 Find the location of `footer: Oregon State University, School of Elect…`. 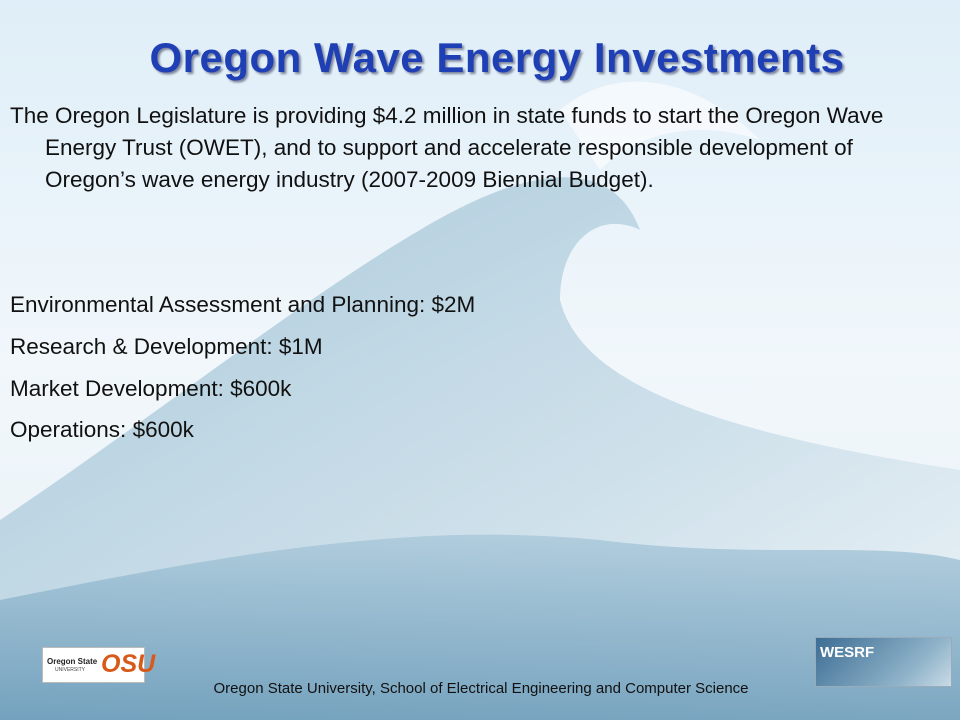

footer: Oregon State University, School of Elect… is located at coordinates (481, 688).